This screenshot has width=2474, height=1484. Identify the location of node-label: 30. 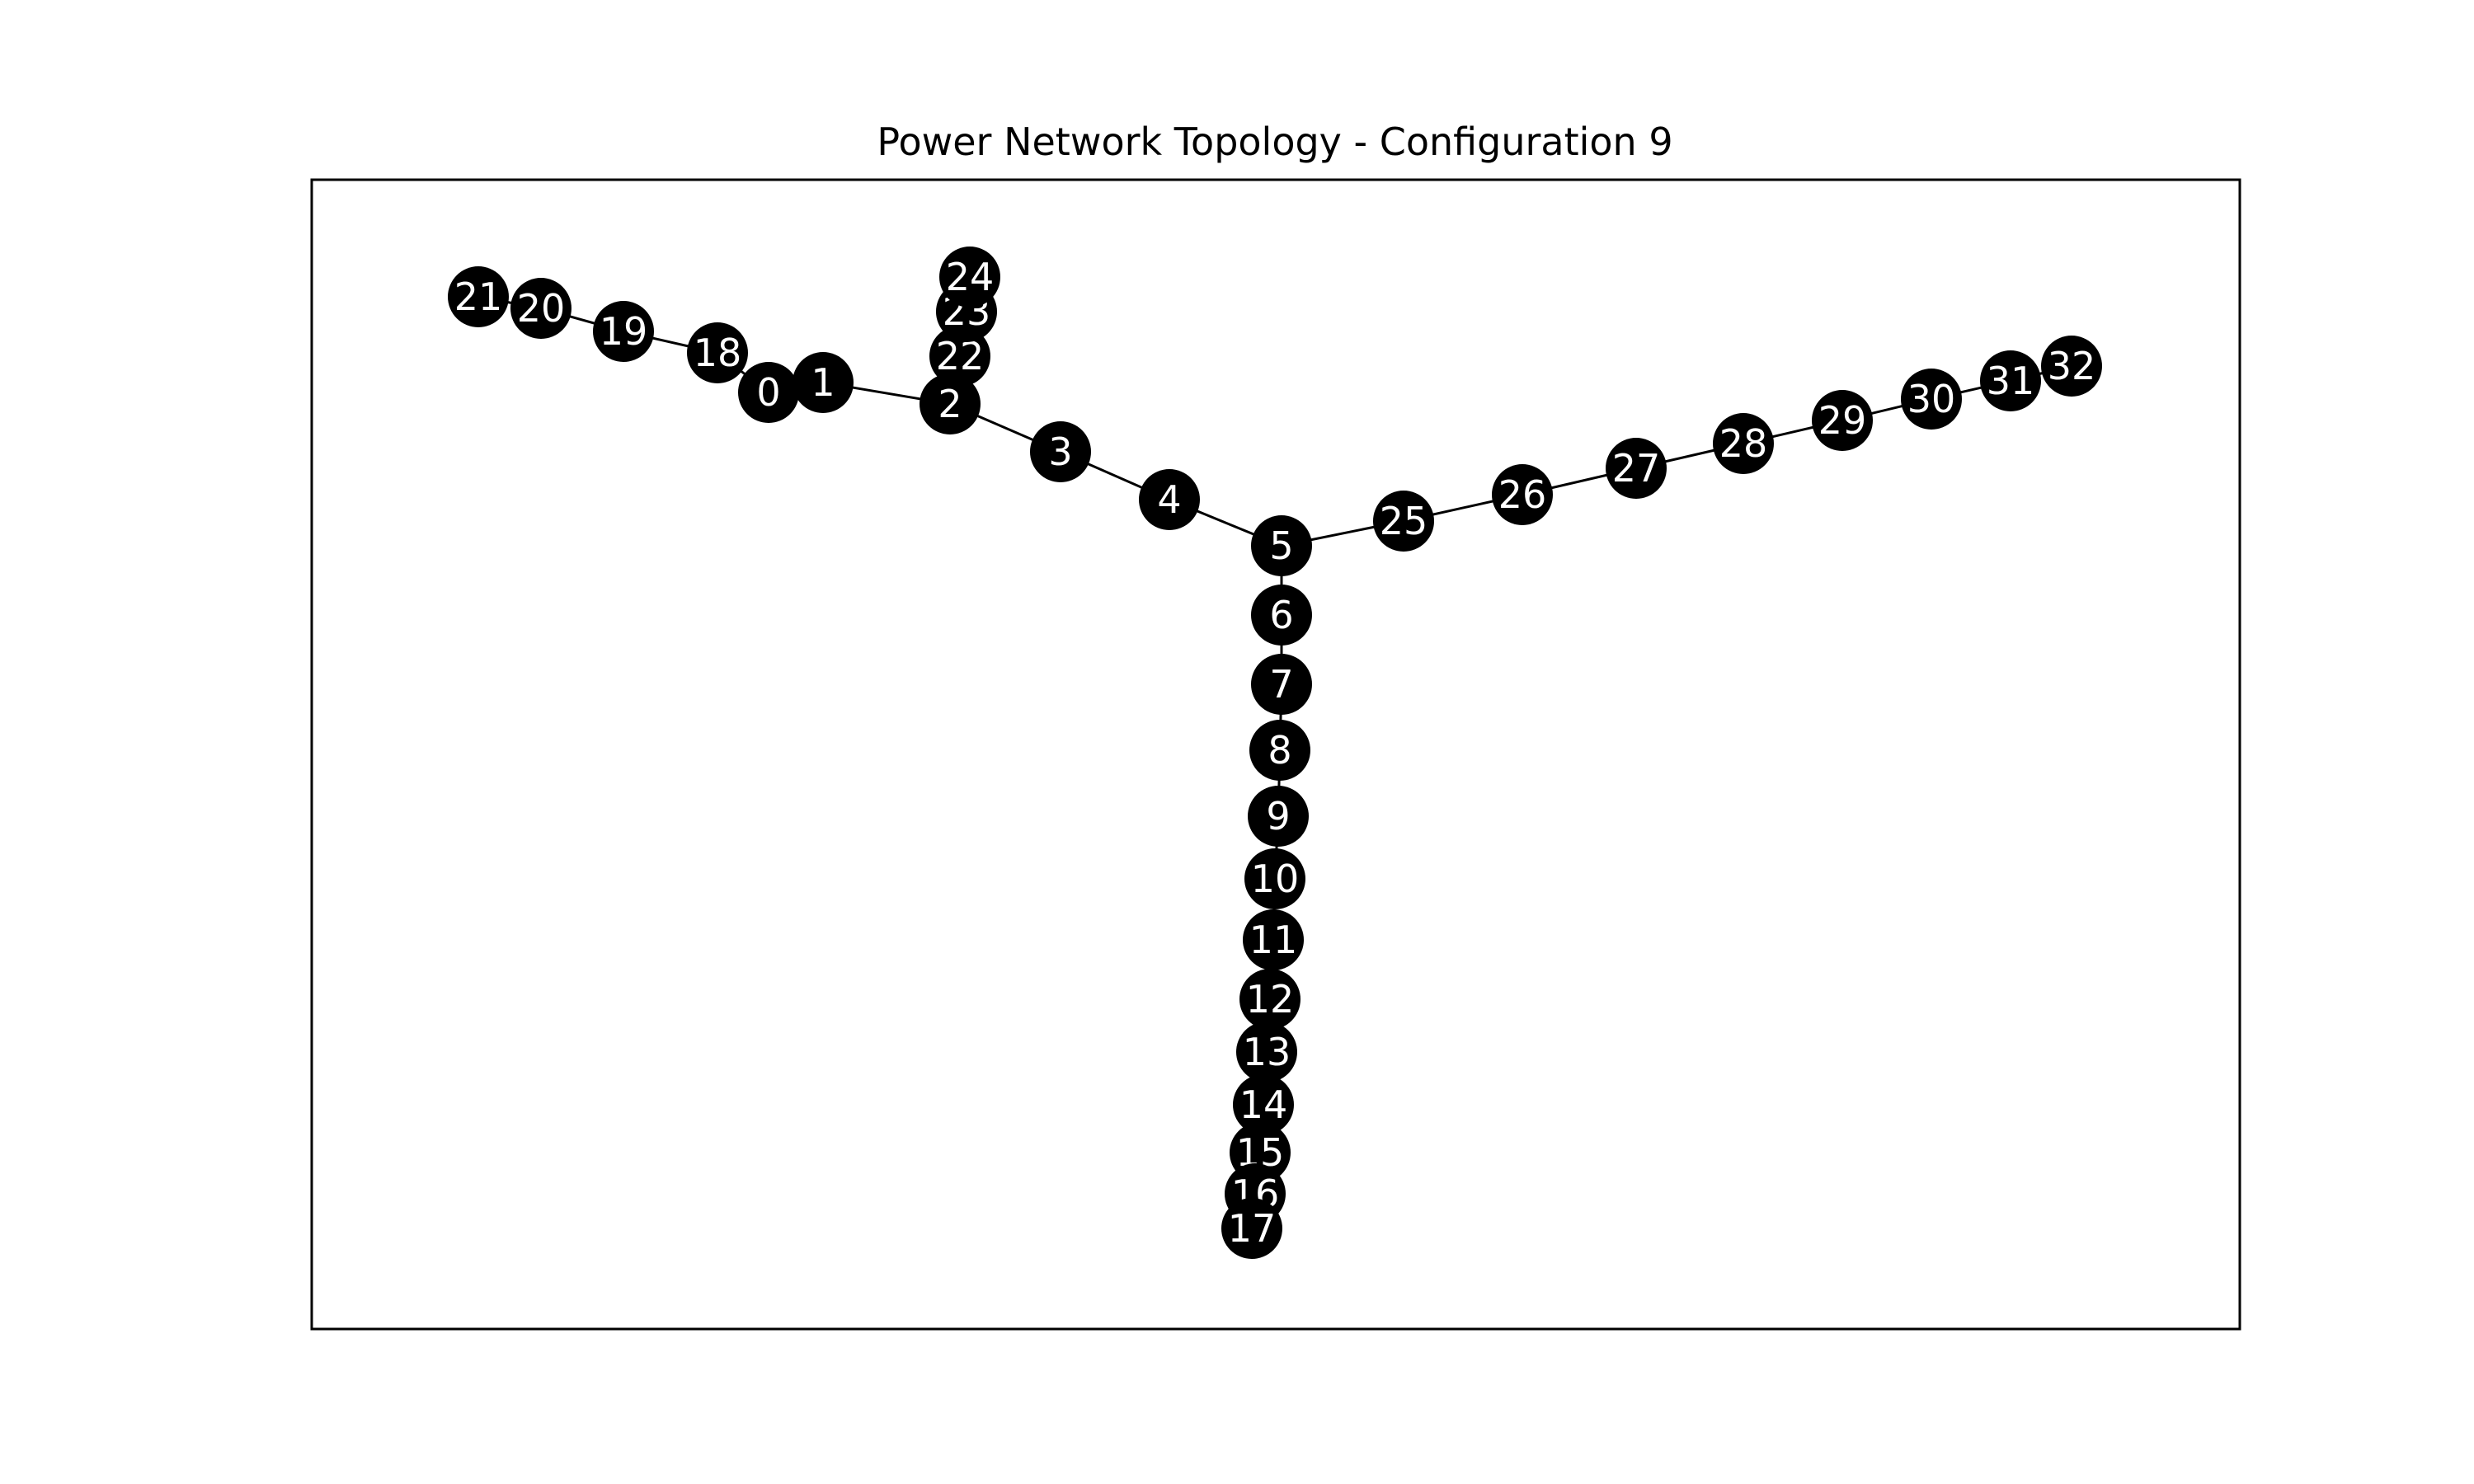
(1931, 399).